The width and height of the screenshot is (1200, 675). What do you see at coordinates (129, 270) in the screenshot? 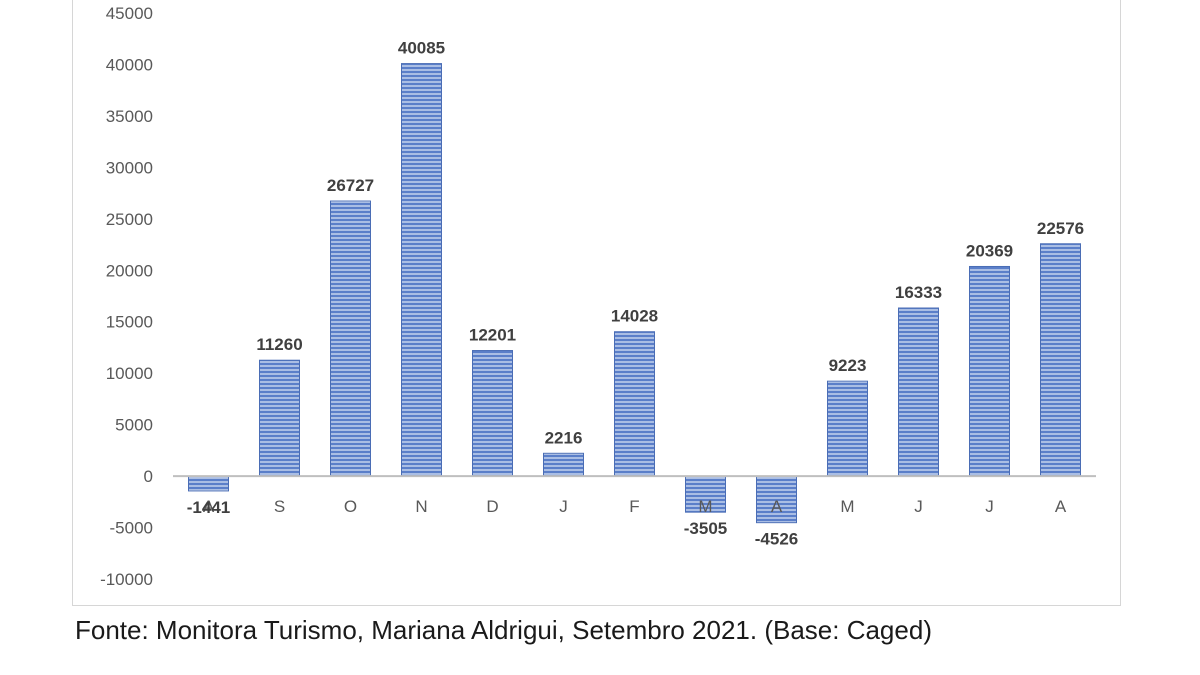
I see `y-tick-label: 20000` at bounding box center [129, 270].